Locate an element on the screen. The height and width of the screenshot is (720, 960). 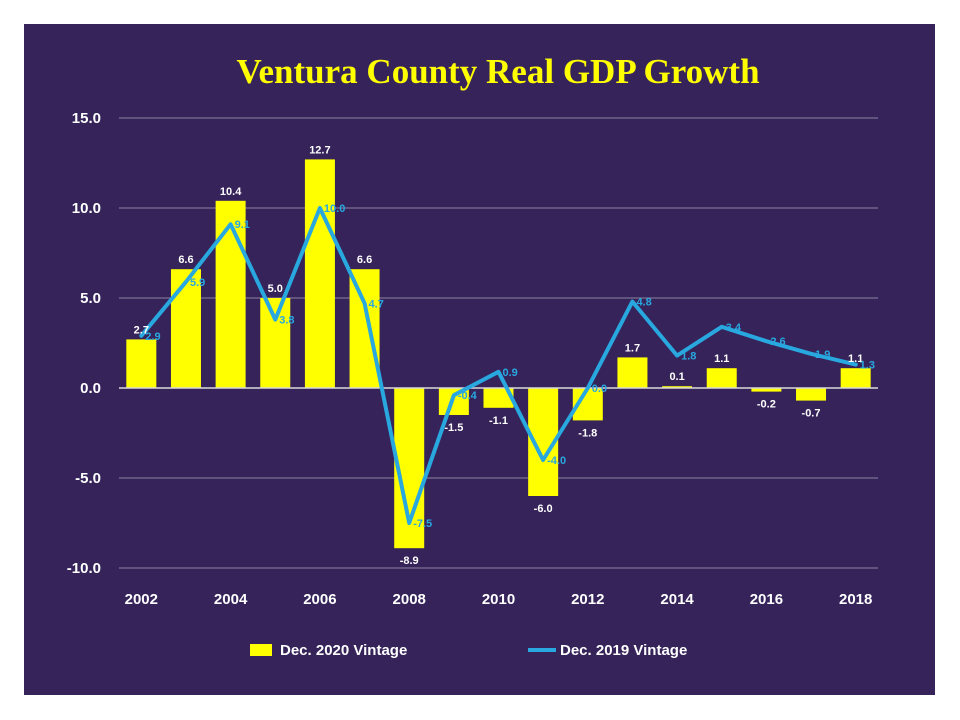
bar-2013 is located at coordinates (632, 372).